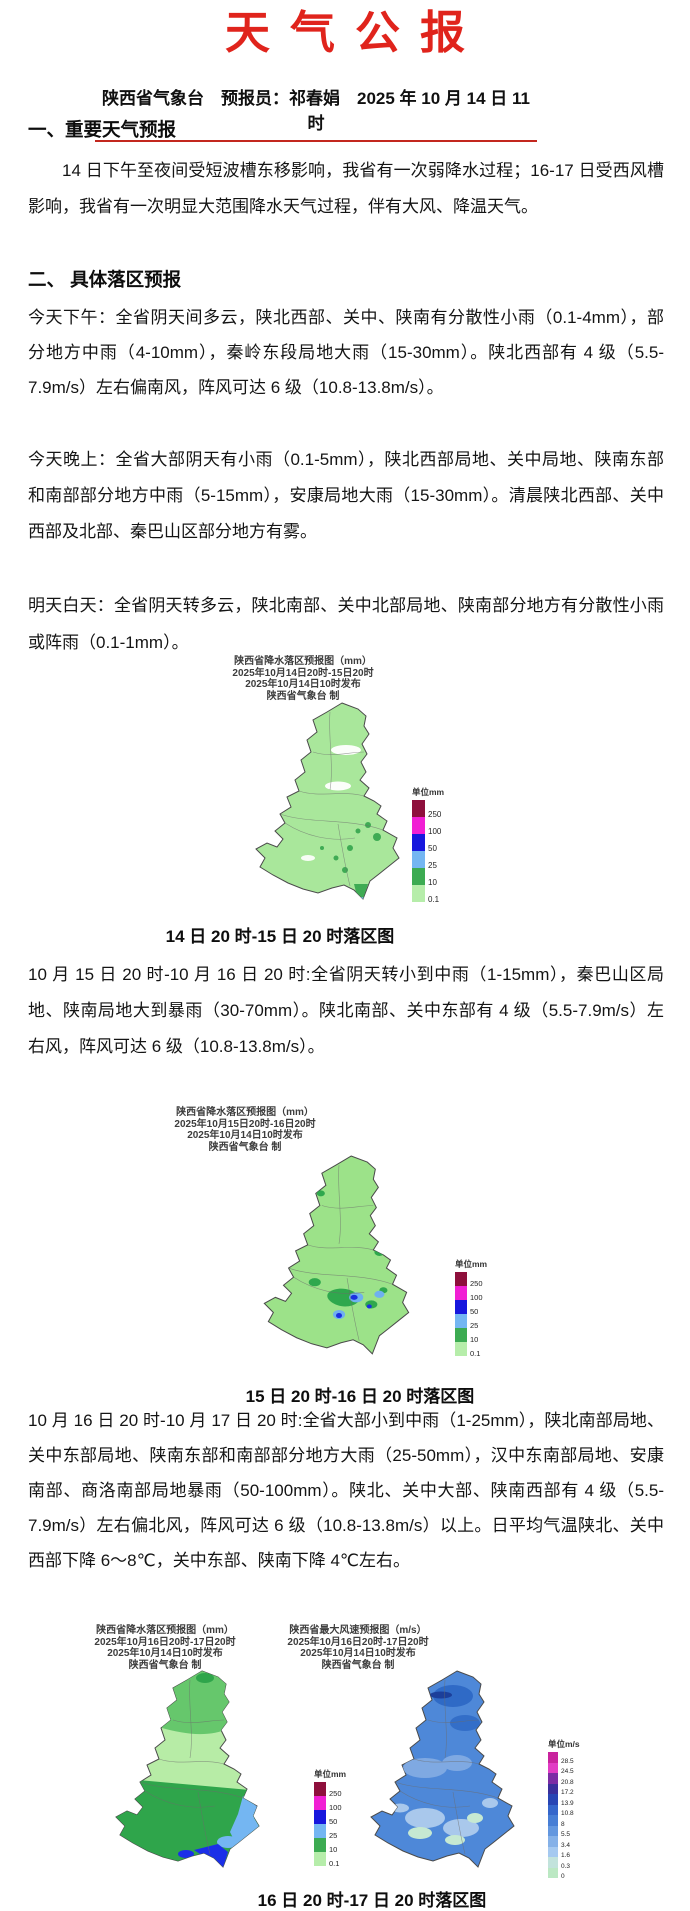 The image size is (690, 1911). Describe the element at coordinates (102, 129) in the screenshot. I see `section-heading-1: 一、重要天气预报` at that location.